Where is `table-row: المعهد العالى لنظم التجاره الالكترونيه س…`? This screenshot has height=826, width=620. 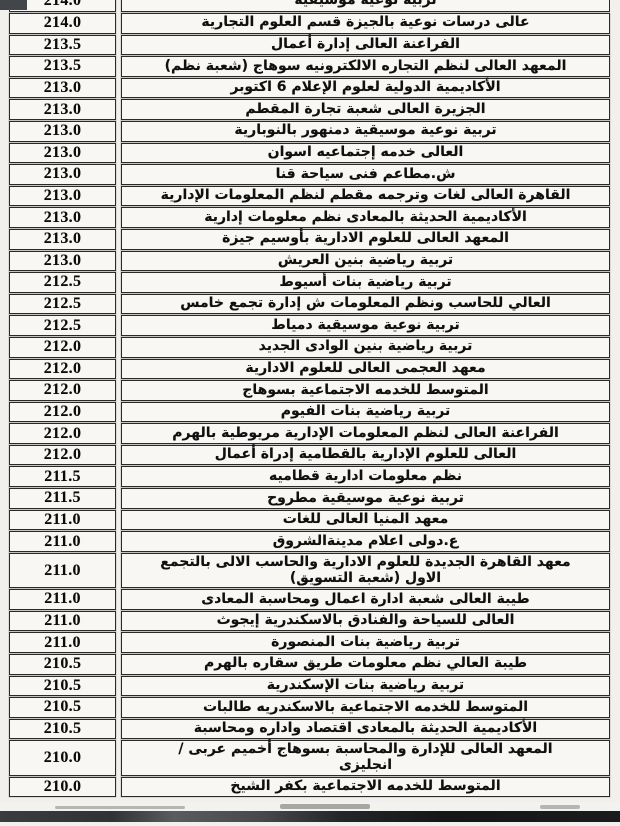 table-row: المعهد العالى لنظم التجاره الالكترونيه س… is located at coordinates (309, 66).